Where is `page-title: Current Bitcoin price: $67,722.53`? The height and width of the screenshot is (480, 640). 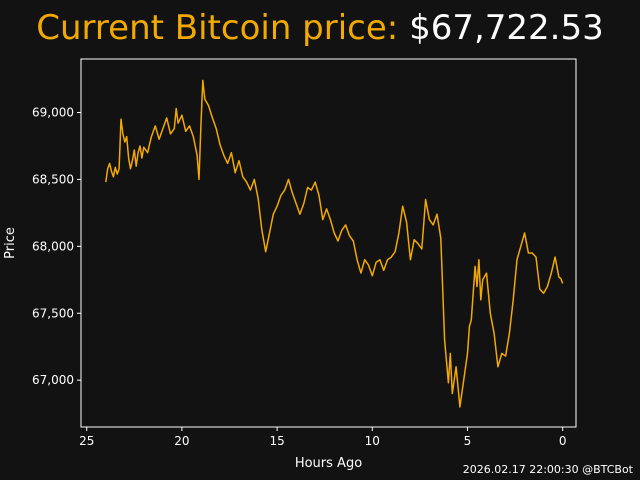
page-title: Current Bitcoin price: $67,722.53 is located at coordinates (320, 28).